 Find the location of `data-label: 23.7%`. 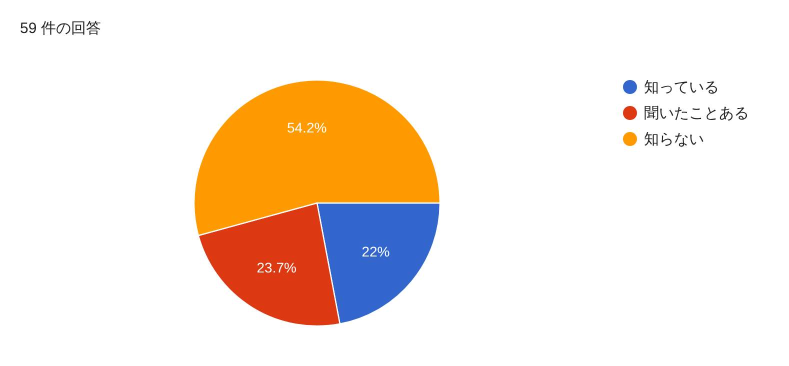

data-label: 23.7% is located at coordinates (276, 268).